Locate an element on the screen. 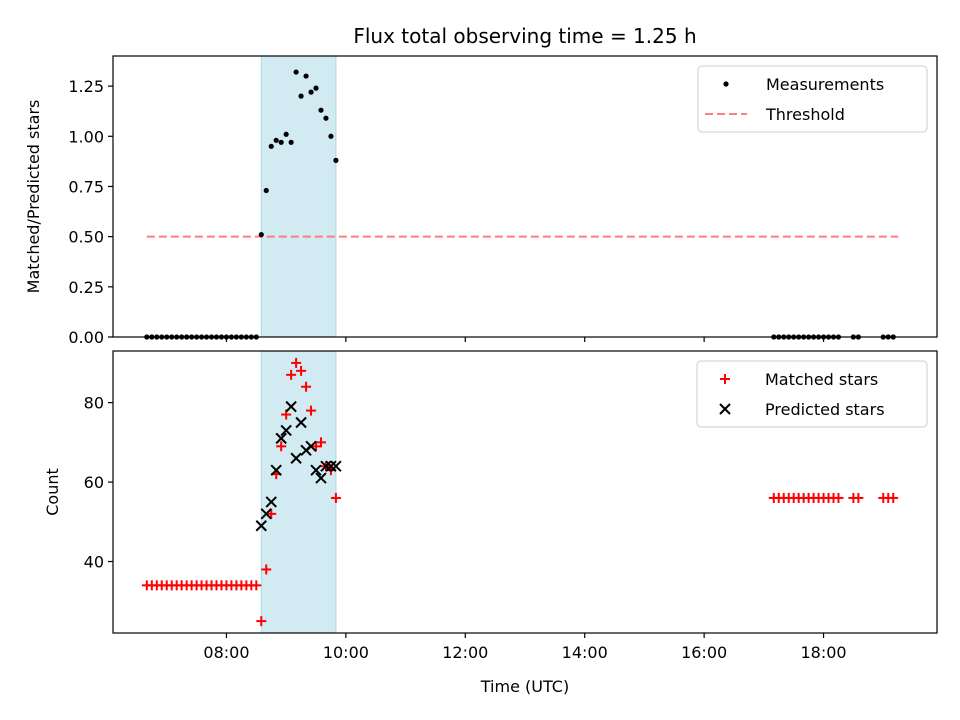  legend-label: Matched stars is located at coordinates (821, 379).